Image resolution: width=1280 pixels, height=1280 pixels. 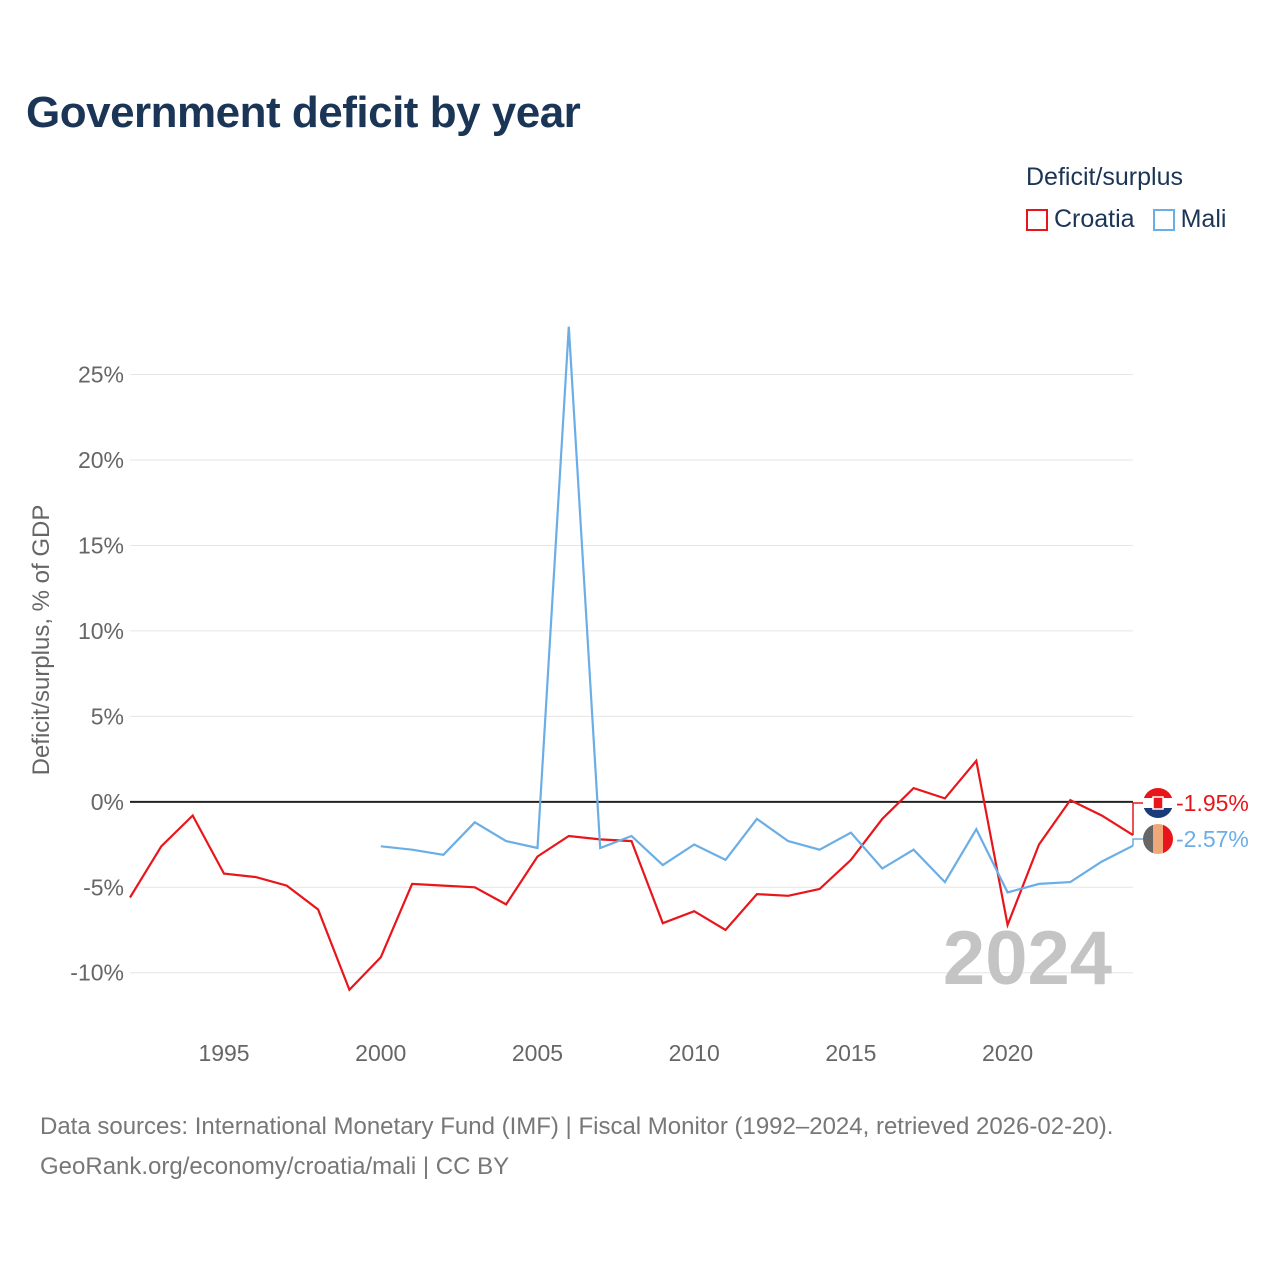 What do you see at coordinates (223, 1053) in the screenshot?
I see `x-tick-label: 1995` at bounding box center [223, 1053].